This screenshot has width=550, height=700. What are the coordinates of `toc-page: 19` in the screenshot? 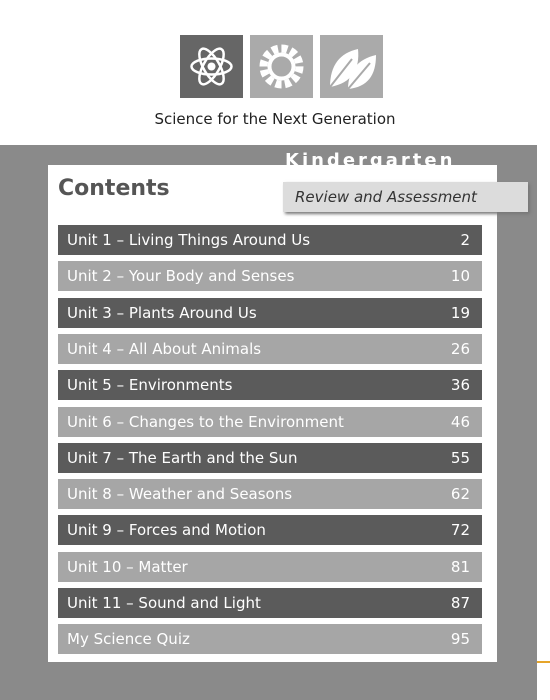 It's located at (460, 312).